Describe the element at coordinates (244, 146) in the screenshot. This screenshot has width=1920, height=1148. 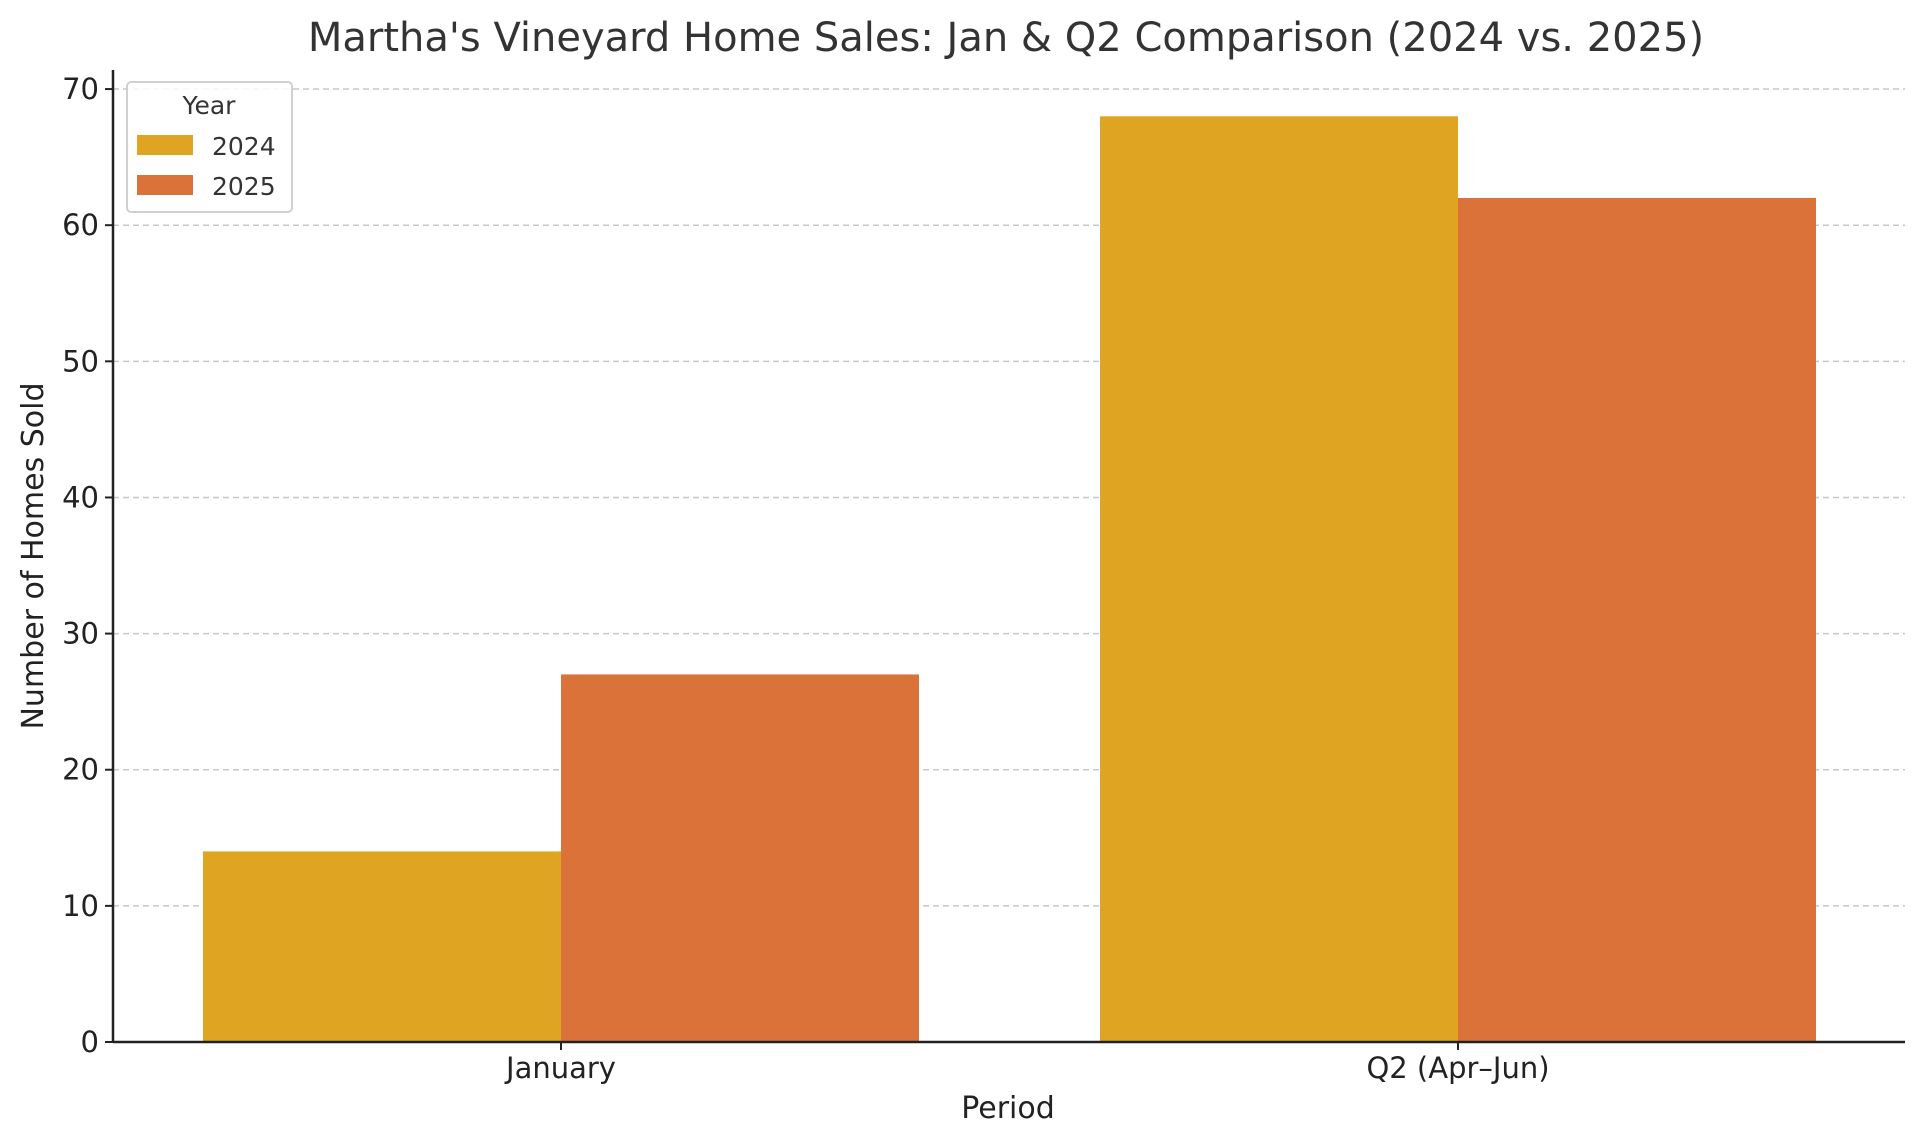
I see `legend-label-2024: 2024` at that location.